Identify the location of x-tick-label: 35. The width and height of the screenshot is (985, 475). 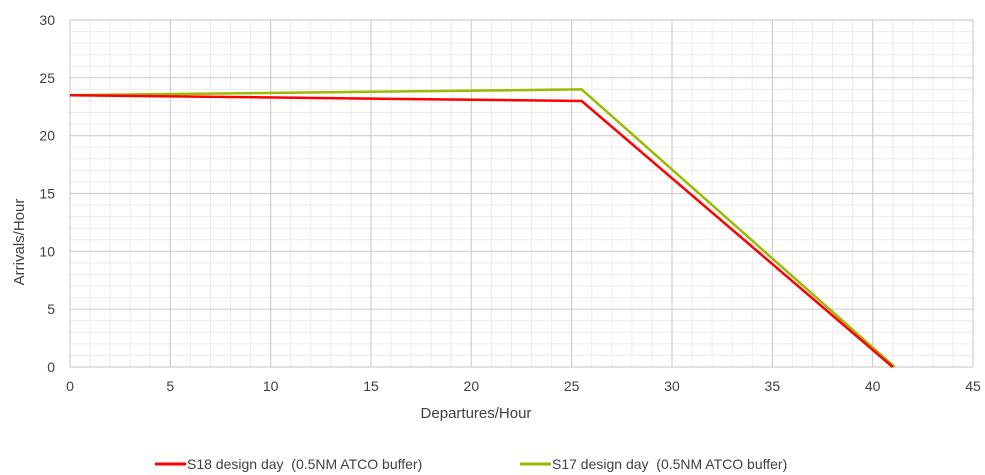
(773, 386).